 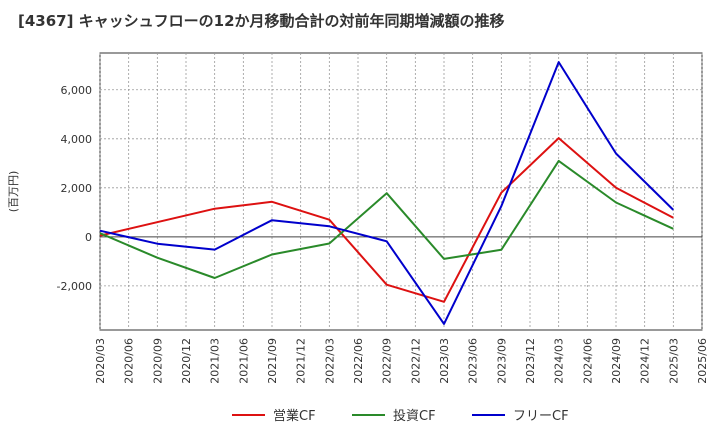 I want to click on legend-label: 営業CF, so click(x=294, y=416).